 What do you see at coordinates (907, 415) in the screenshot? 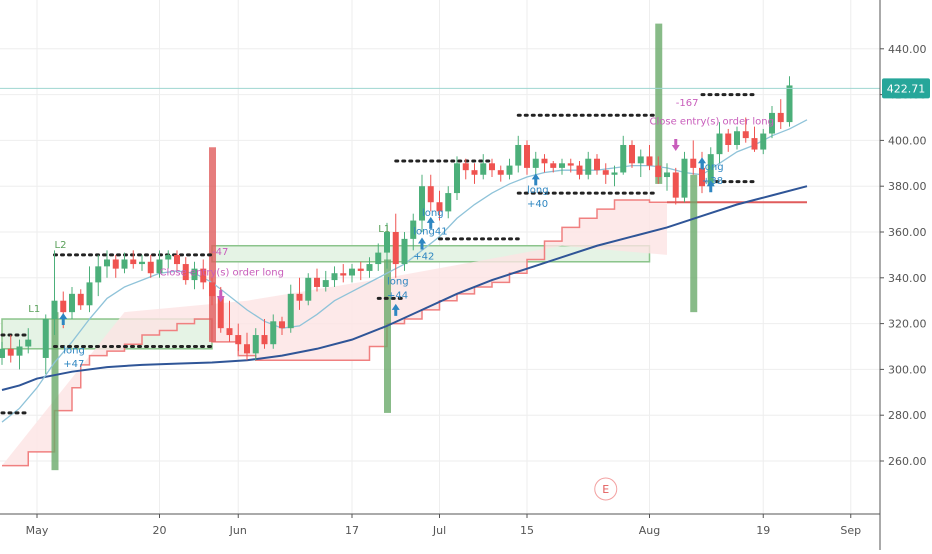
I see `y-tick-label: 280.00` at bounding box center [907, 415].